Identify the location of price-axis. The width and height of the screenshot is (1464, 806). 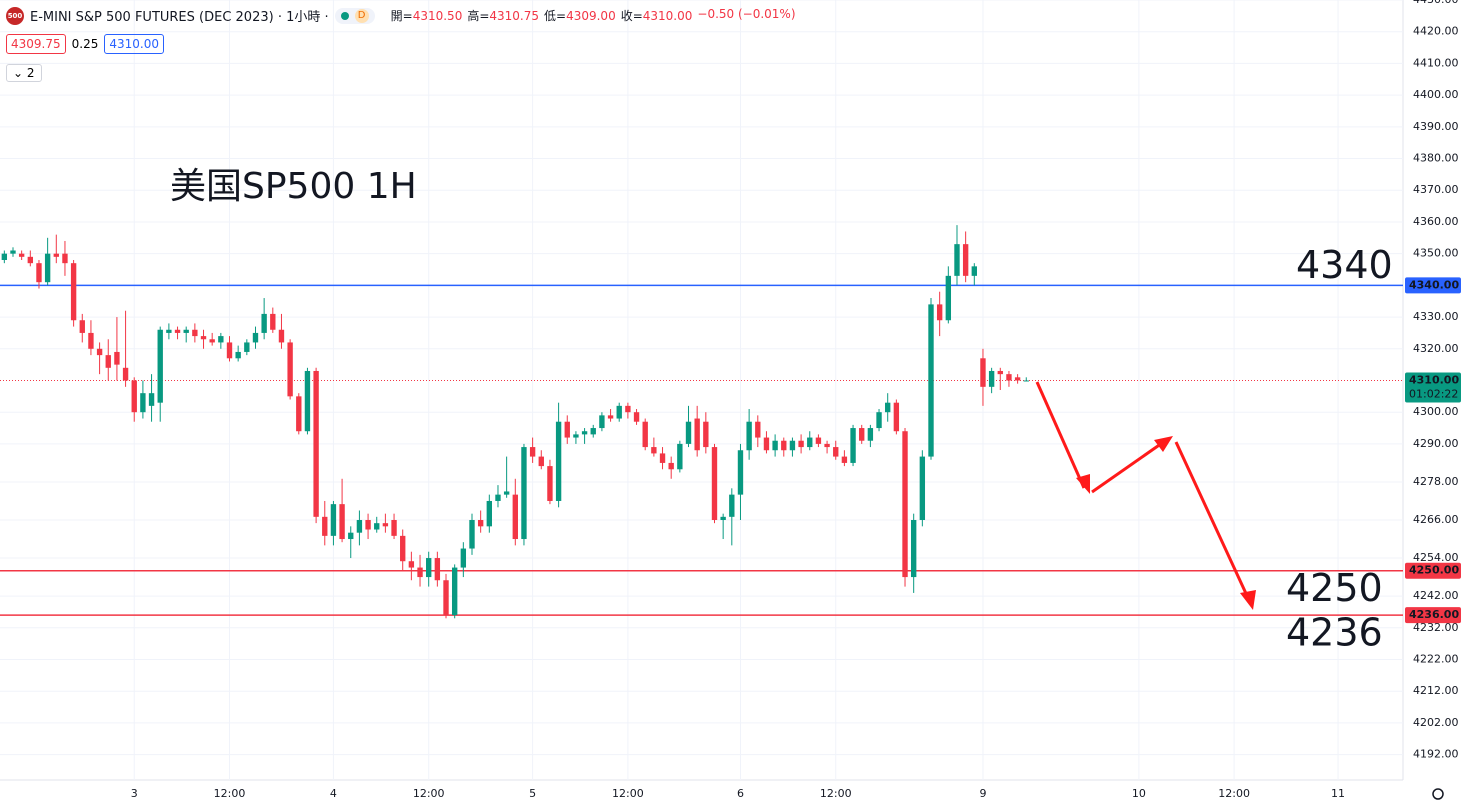
(1433, 403).